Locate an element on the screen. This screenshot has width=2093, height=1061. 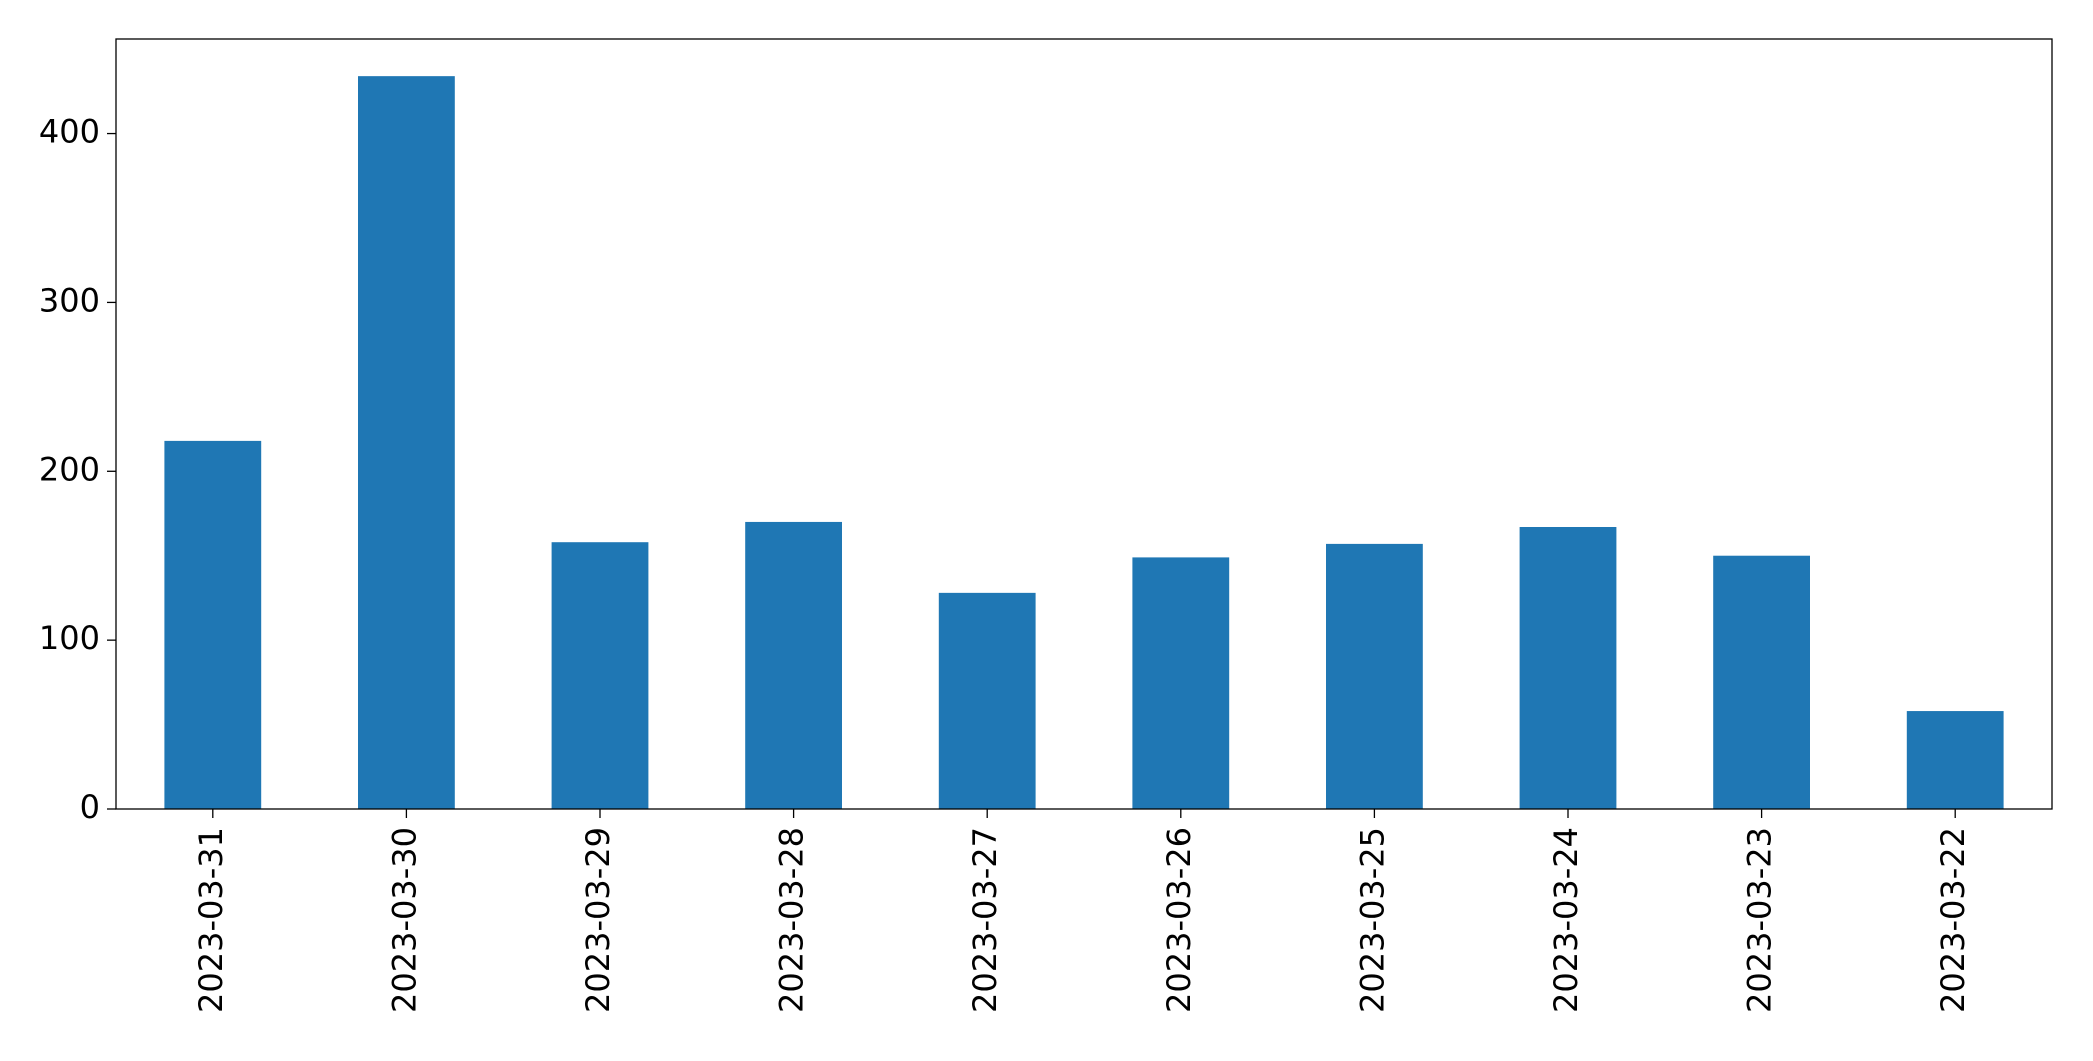
y-tick-label: 100 is located at coordinates (69, 638).